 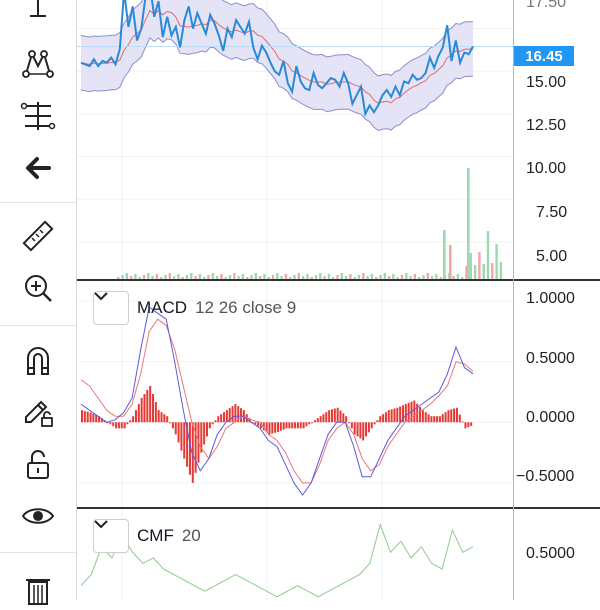 I want to click on lock-drawings-button, so click(x=38, y=412).